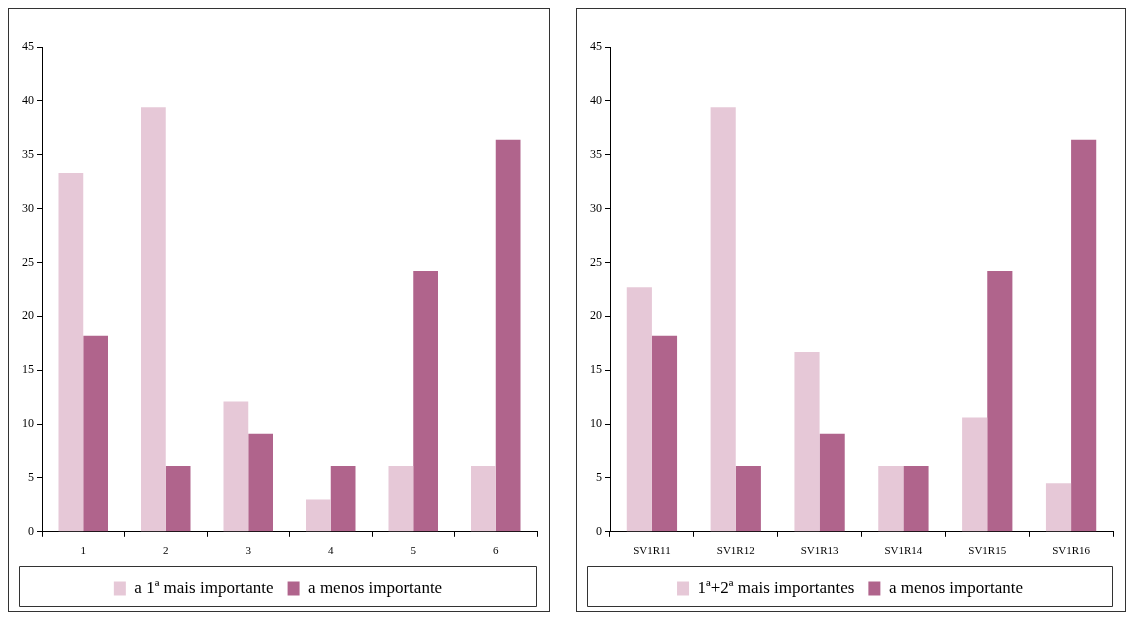  I want to click on x-tick-label: 5, so click(413, 550).